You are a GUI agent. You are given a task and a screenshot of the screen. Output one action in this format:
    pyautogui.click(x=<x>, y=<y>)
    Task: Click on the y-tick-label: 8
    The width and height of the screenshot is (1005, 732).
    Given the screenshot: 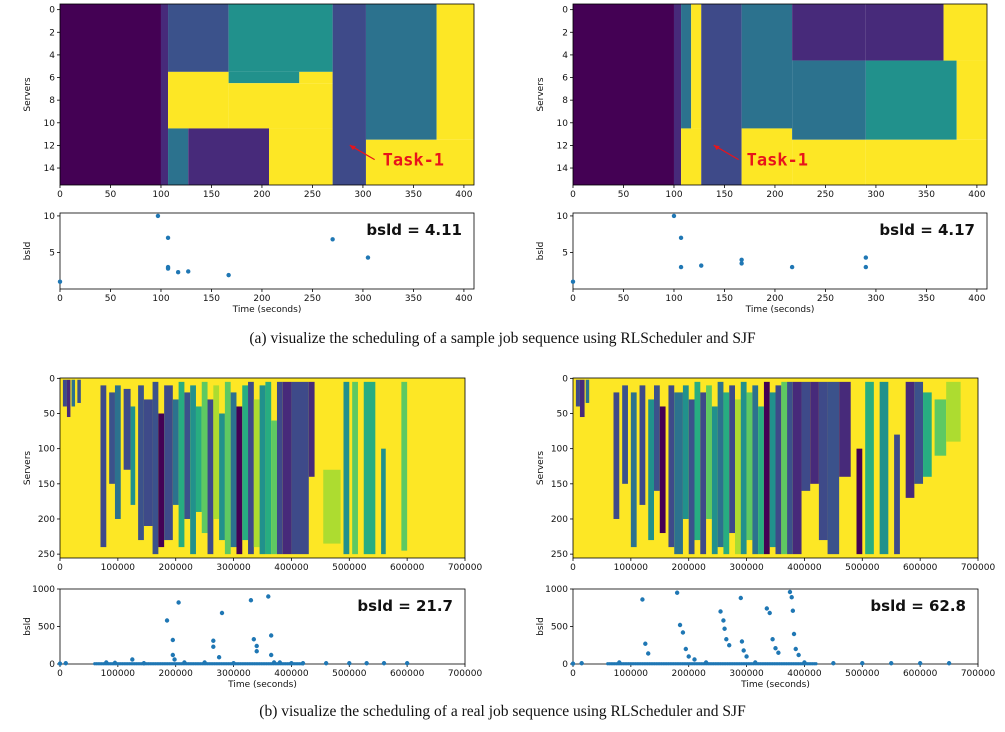 What is the action you would take?
    pyautogui.click(x=565, y=101)
    